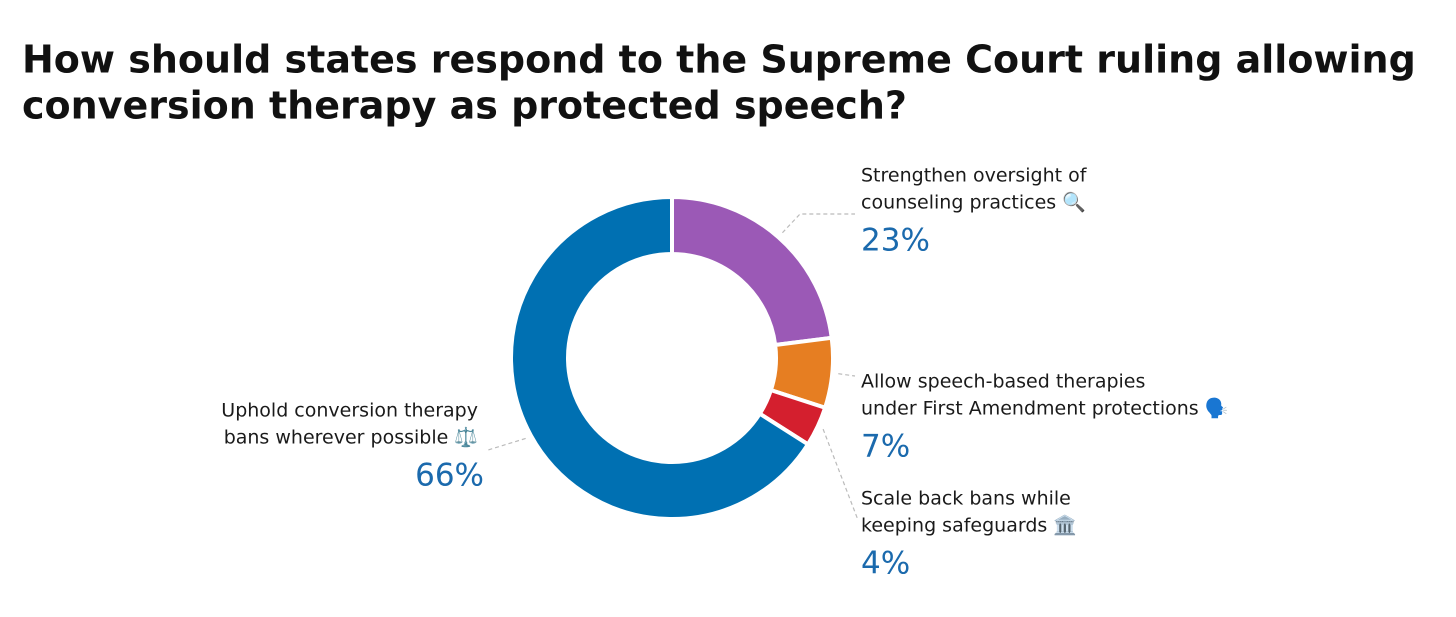 The width and height of the screenshot is (1456, 617). Describe the element at coordinates (974, 176) in the screenshot. I see `slice-label: Strengthen oversight of` at that location.